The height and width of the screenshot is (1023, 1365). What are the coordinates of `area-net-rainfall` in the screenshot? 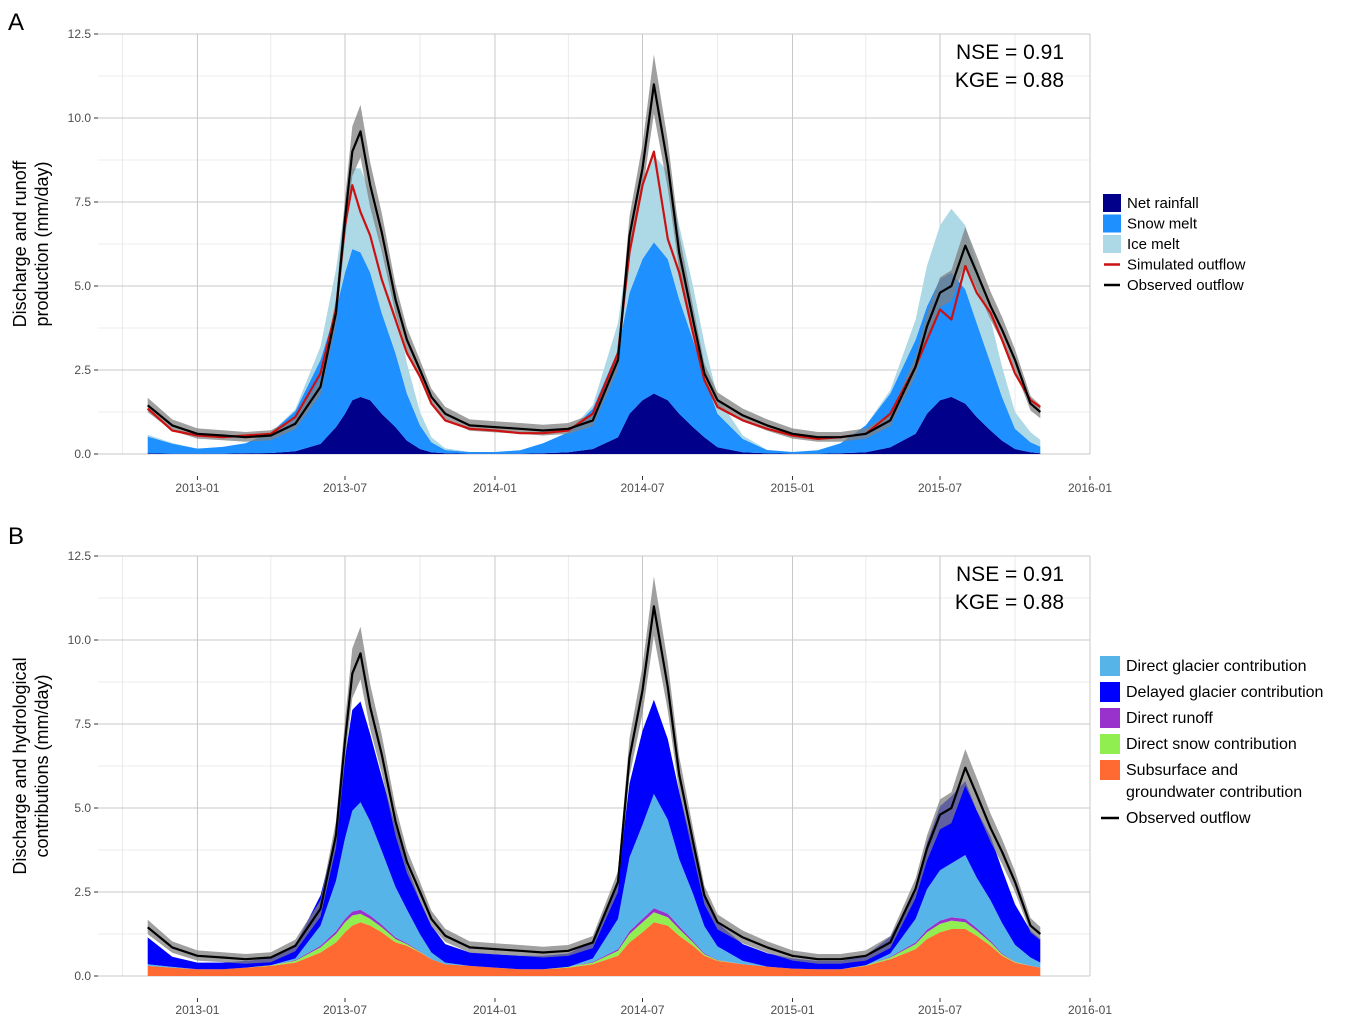 It's located at (594, 423).